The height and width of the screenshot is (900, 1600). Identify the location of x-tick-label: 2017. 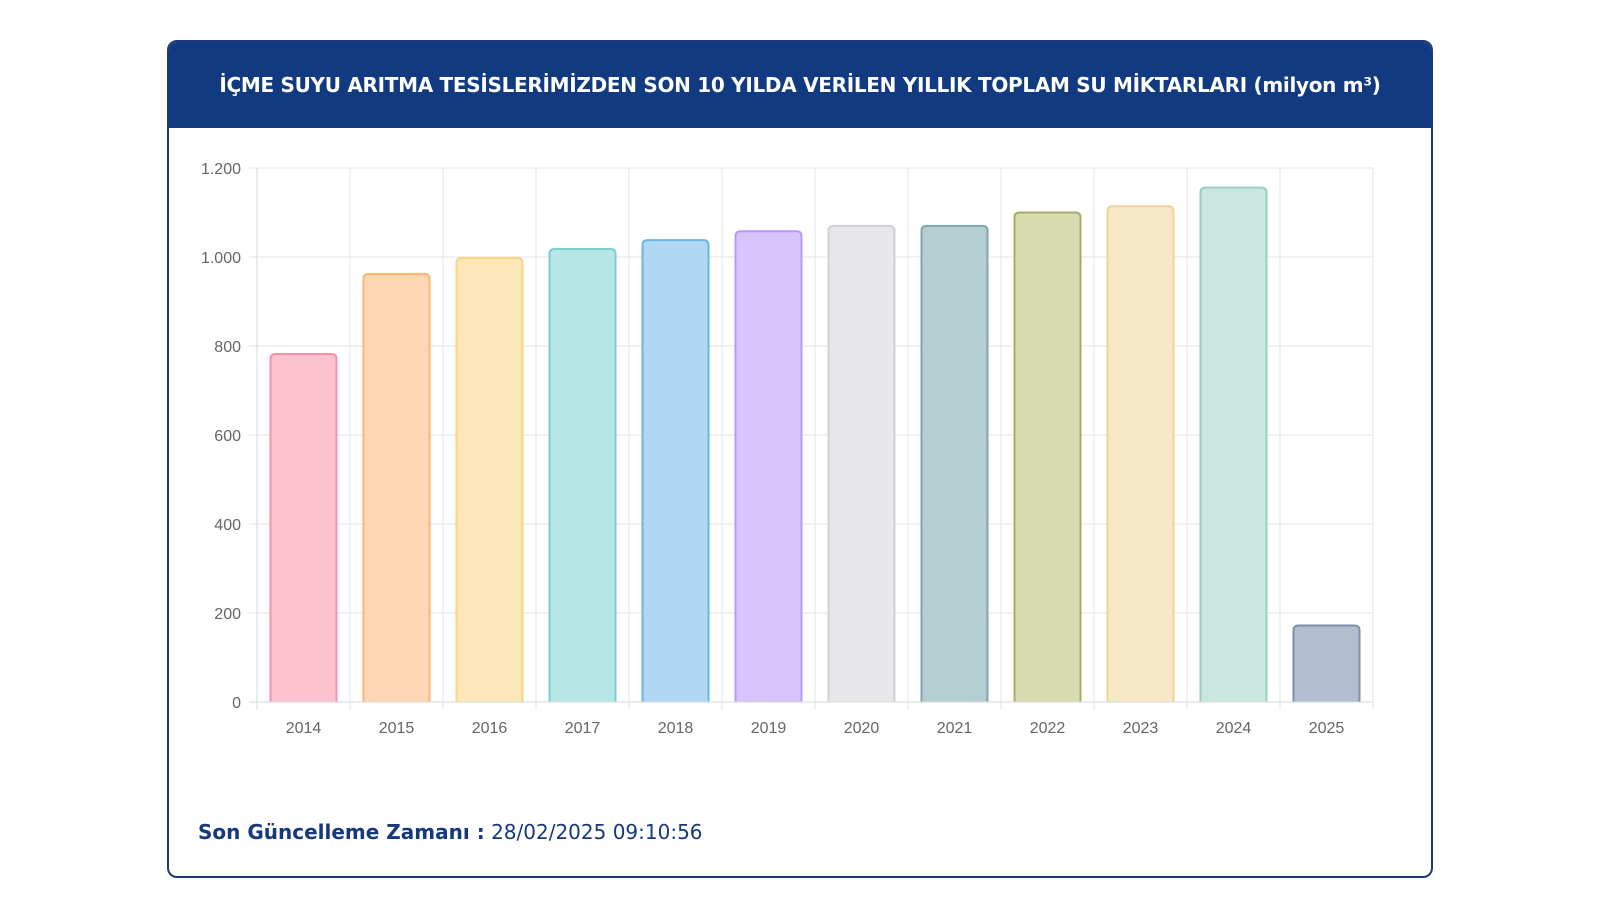
(583, 728).